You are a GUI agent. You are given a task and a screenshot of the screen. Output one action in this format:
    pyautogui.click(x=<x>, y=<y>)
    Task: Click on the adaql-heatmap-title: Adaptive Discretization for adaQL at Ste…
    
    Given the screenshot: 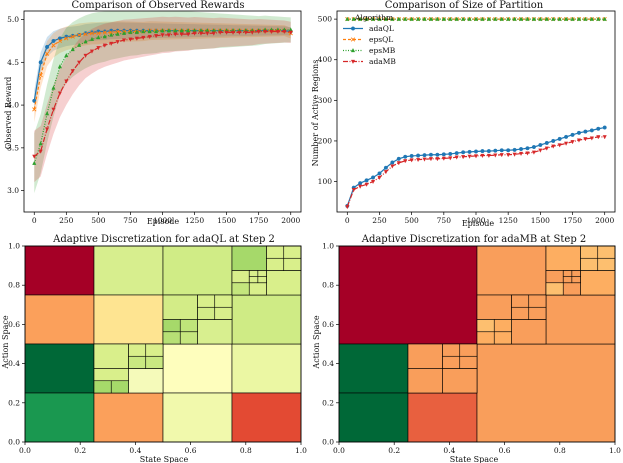 What is the action you would take?
    pyautogui.click(x=163, y=239)
    